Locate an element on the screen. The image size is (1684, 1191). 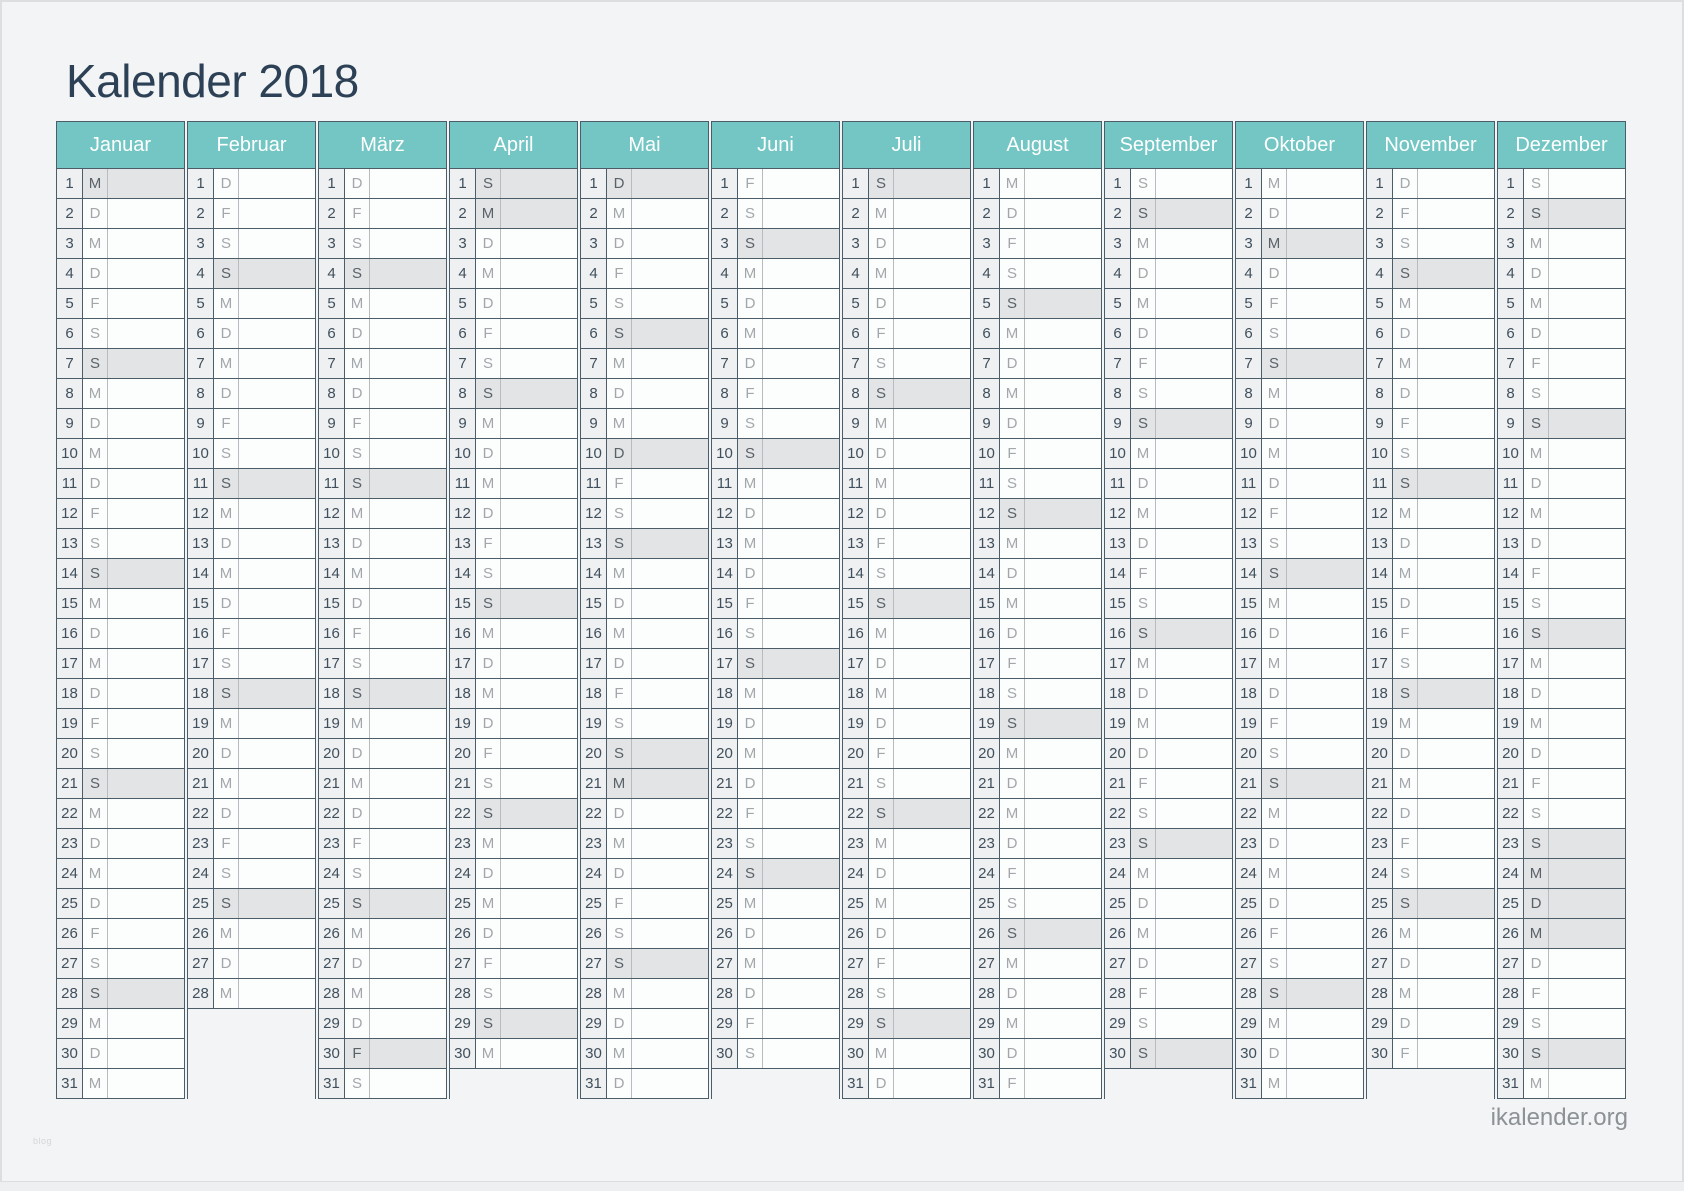
day-row: 19 F is located at coordinates (120, 724).